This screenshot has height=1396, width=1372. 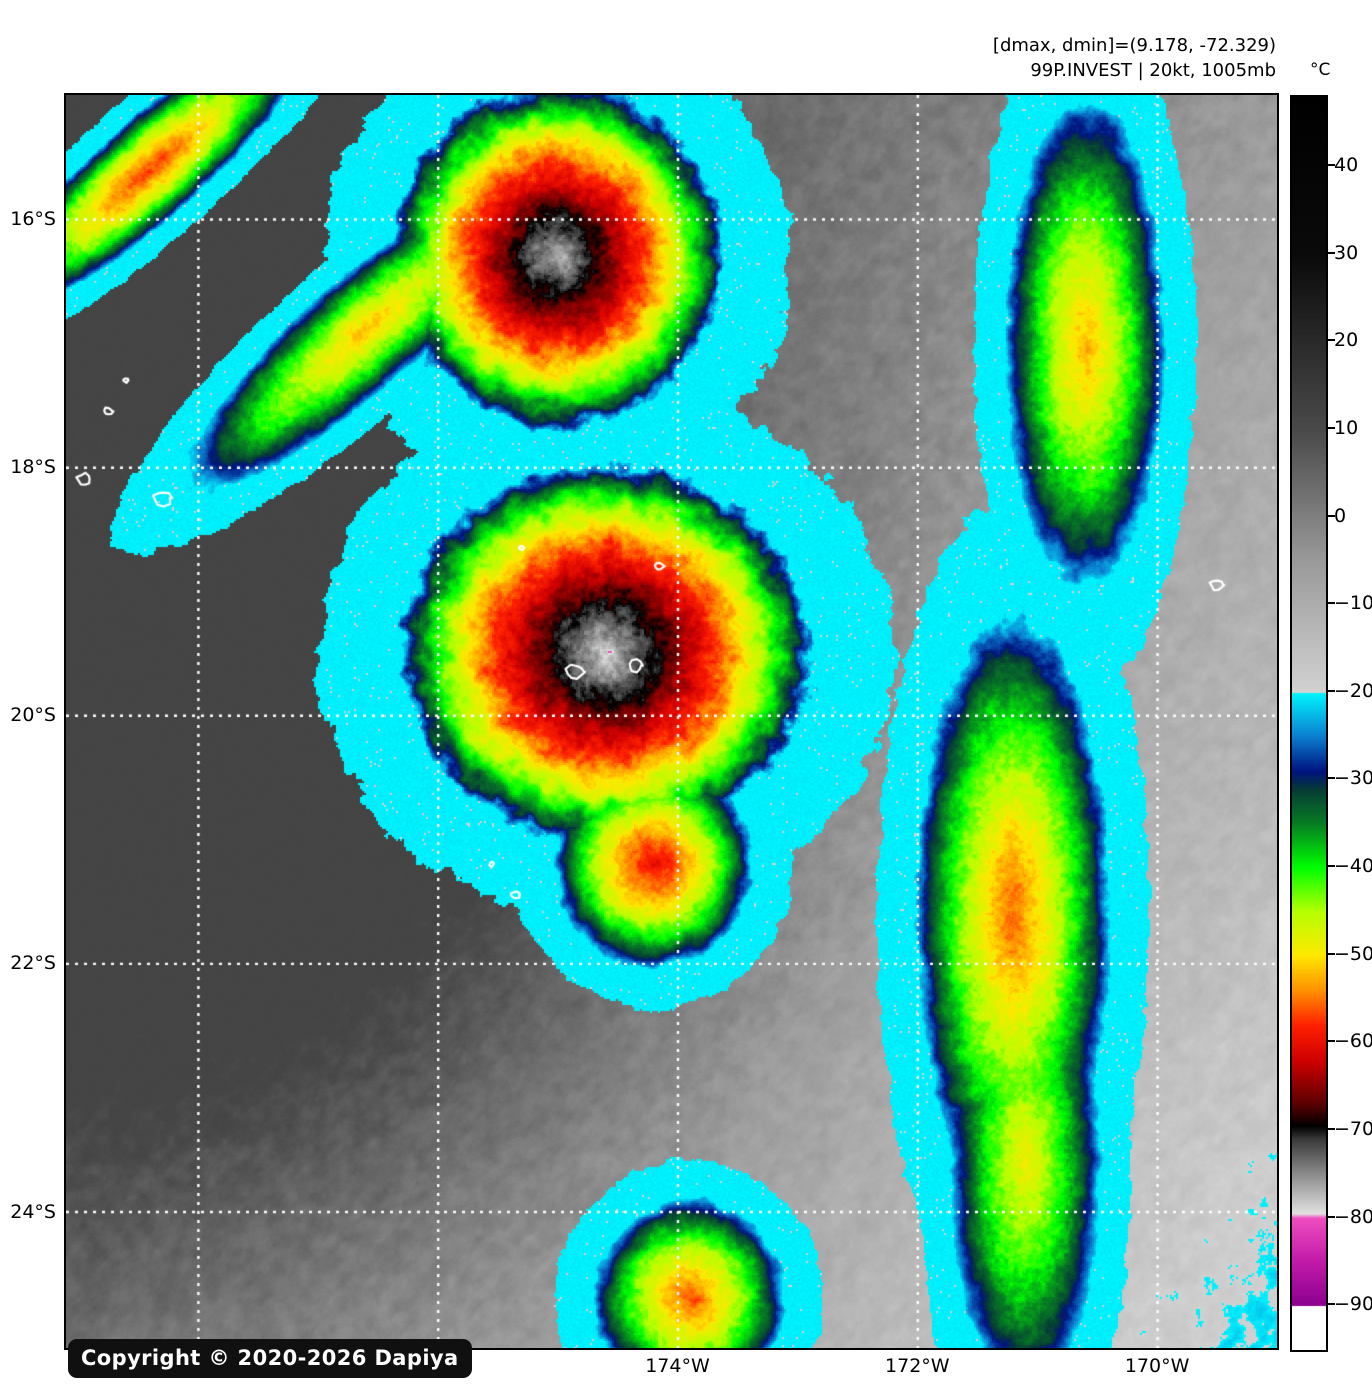 What do you see at coordinates (270, 1358) in the screenshot?
I see `copyright-watermark: Copyright © 2020-2026 Dapiya` at bounding box center [270, 1358].